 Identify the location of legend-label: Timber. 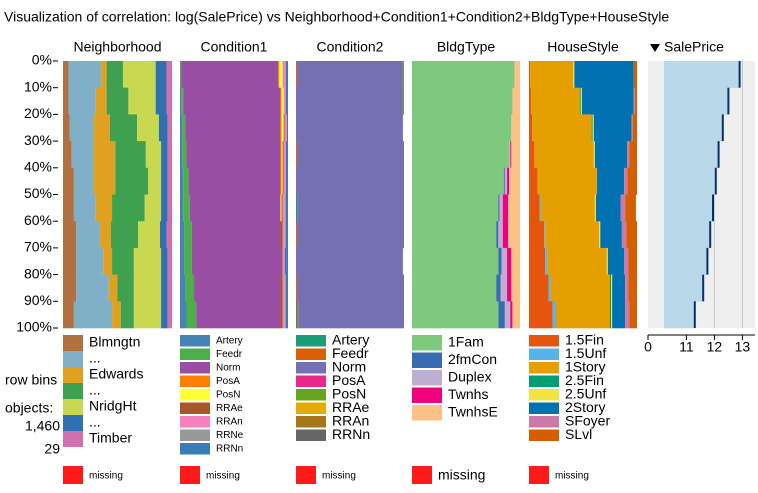
(110, 438).